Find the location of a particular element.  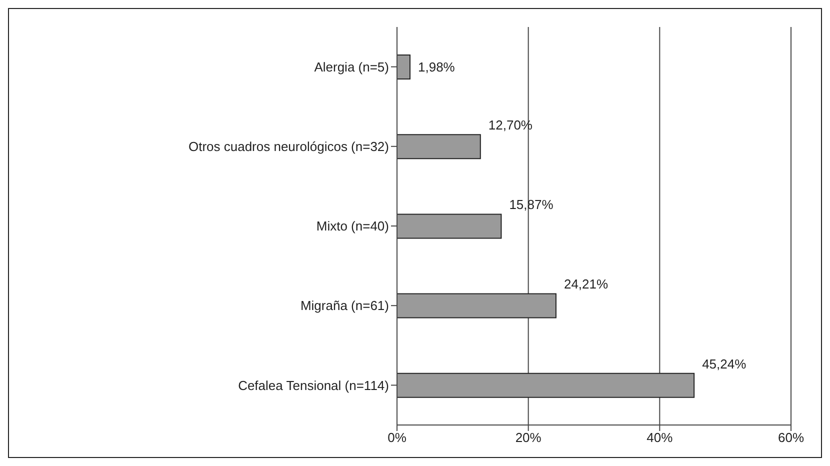

y-tick-label: Otros cuadros neurológicos (n=32) is located at coordinates (288, 146).